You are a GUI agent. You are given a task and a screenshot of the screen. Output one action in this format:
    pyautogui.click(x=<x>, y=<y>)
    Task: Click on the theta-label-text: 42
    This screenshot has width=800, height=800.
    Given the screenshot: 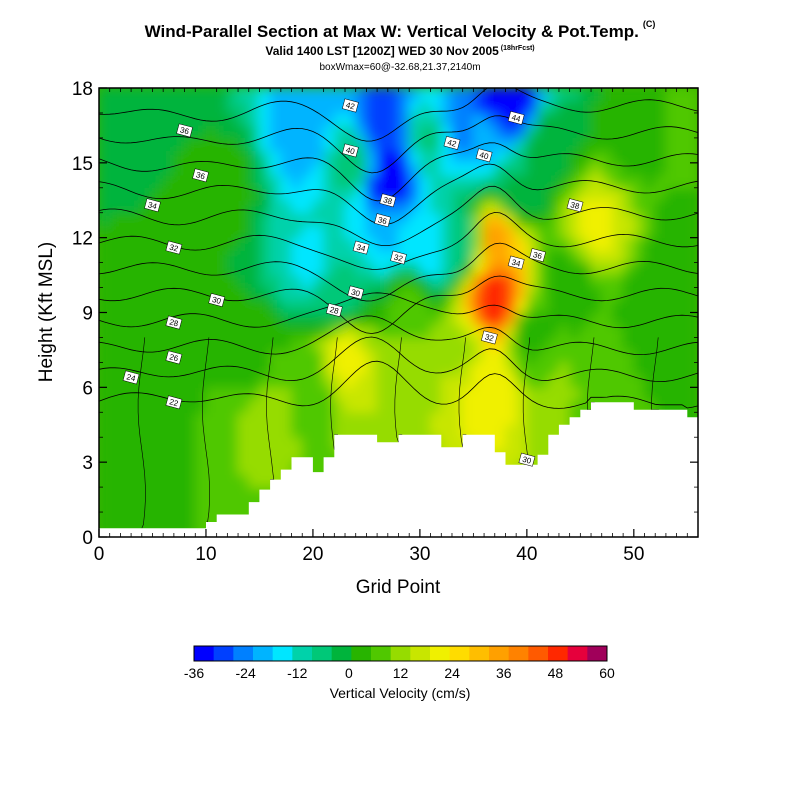 What is the action you would take?
    pyautogui.click(x=350, y=105)
    